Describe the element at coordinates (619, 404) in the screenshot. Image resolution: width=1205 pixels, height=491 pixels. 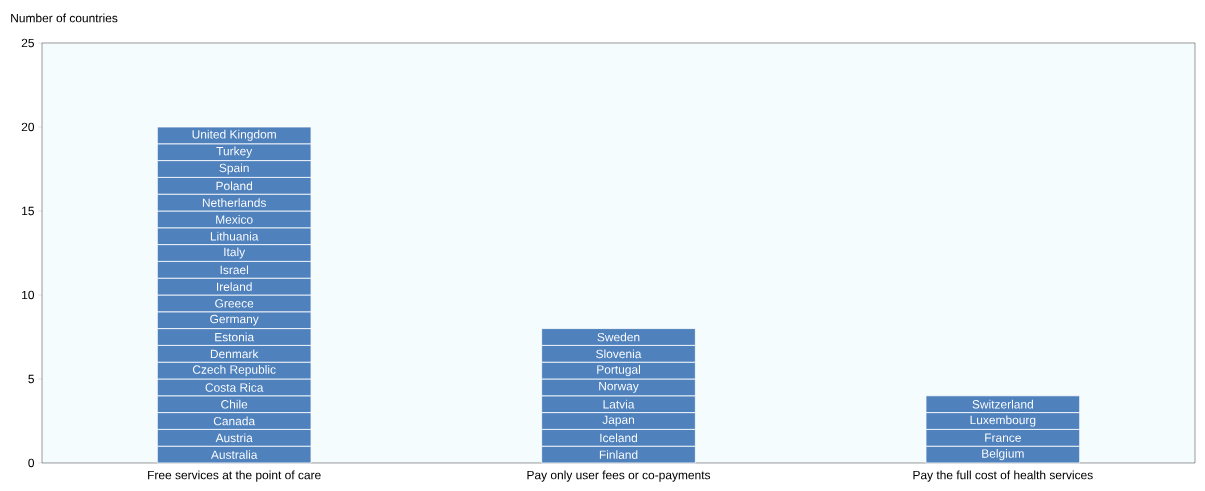
I see `data-label: Latvia` at that location.